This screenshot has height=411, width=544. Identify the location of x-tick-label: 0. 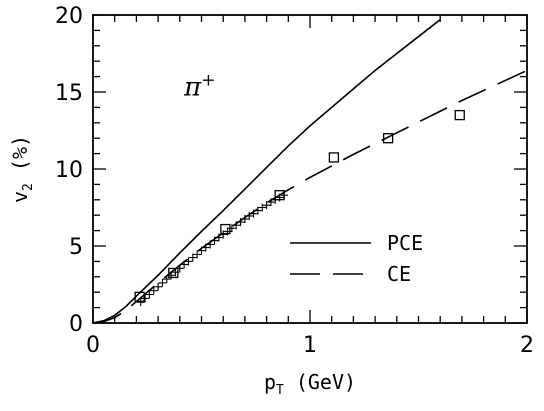
(93, 345).